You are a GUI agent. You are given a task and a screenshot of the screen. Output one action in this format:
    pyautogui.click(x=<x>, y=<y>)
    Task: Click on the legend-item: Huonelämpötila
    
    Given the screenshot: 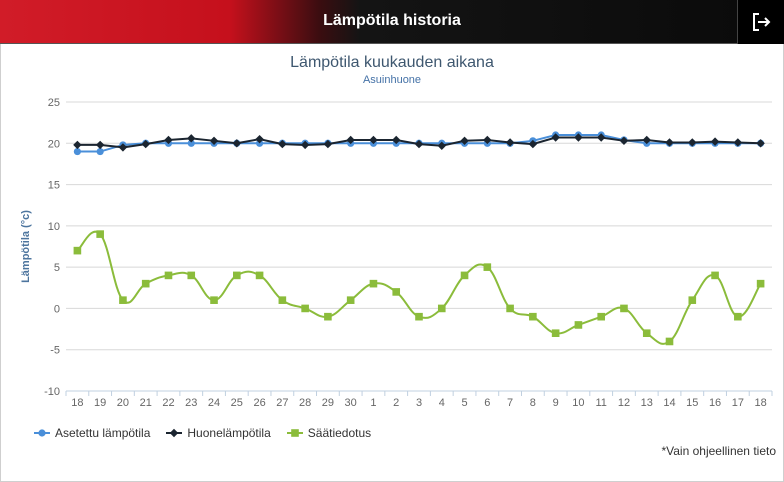 What is the action you would take?
    pyautogui.click(x=218, y=433)
    